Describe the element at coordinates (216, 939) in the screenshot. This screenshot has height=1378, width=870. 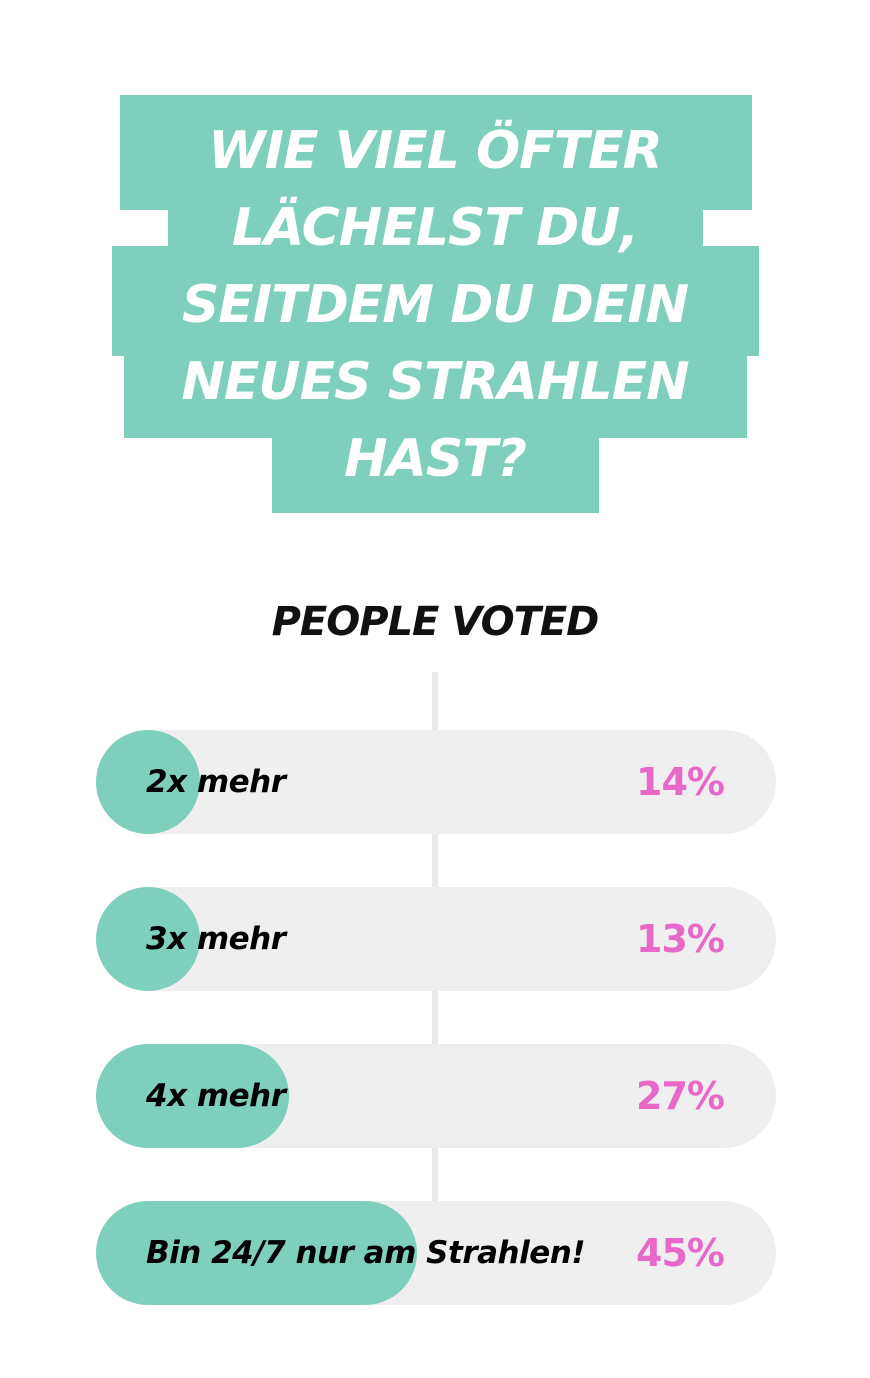
I see `poll-option-label: 3x mehr` at that location.